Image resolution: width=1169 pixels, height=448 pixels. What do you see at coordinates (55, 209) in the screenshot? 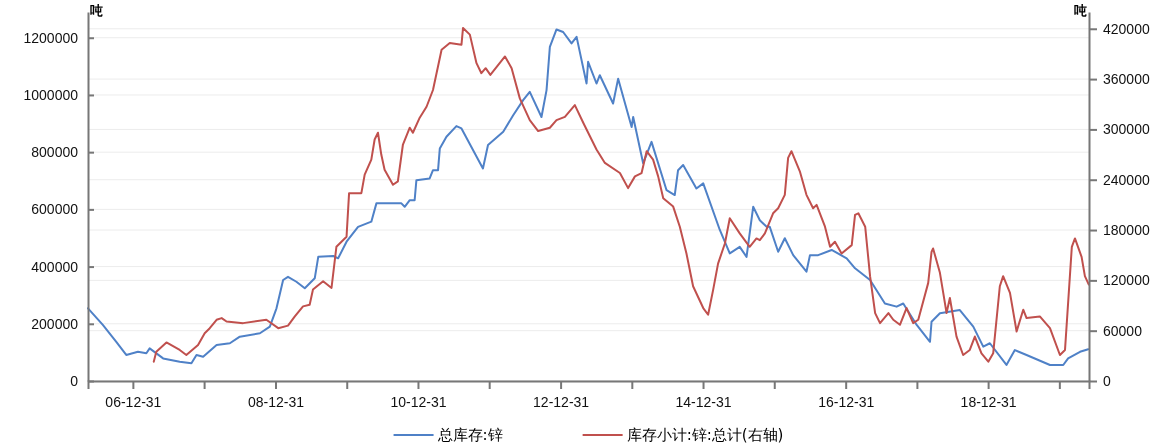
I see `y-tick-label: 600000` at bounding box center [55, 209].